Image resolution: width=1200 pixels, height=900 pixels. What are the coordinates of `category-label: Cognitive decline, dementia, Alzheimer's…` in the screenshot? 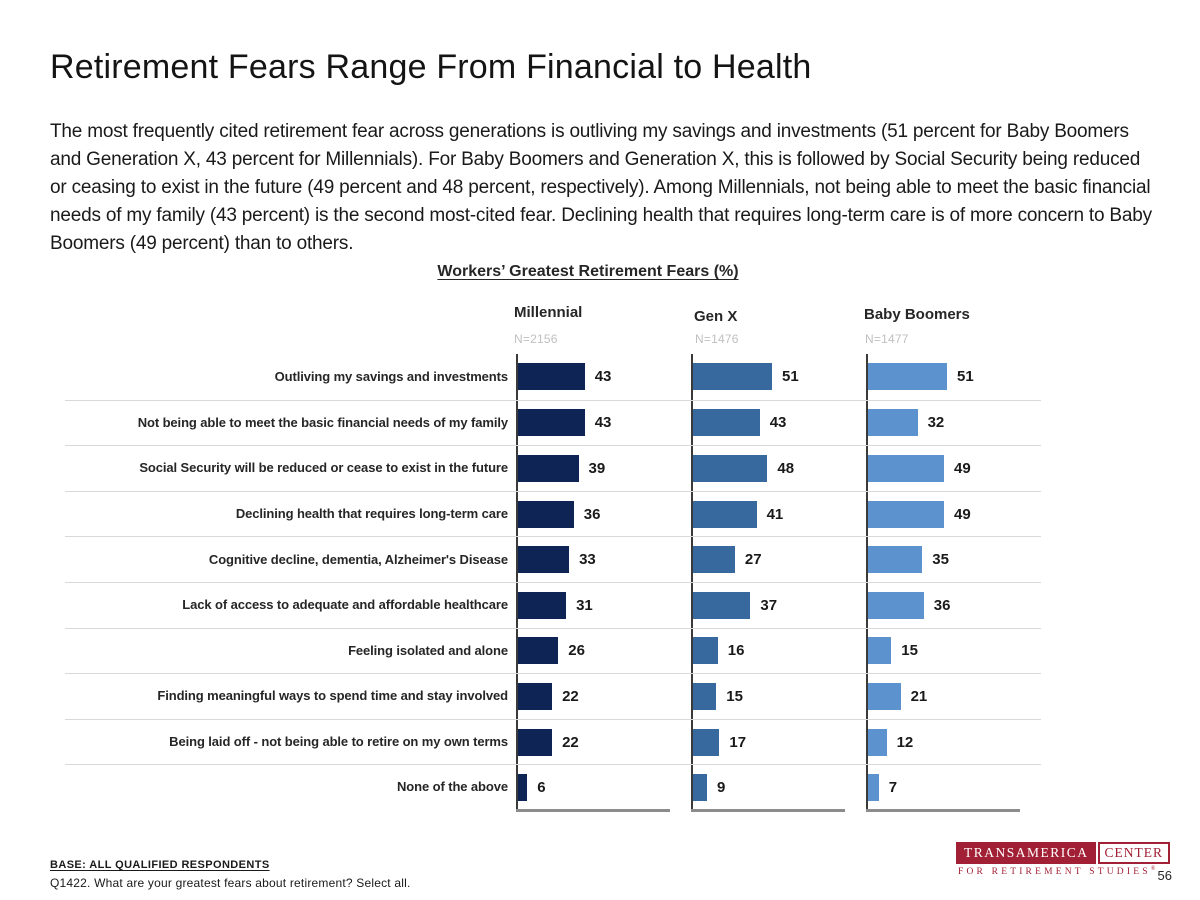 It's located at (358, 559).